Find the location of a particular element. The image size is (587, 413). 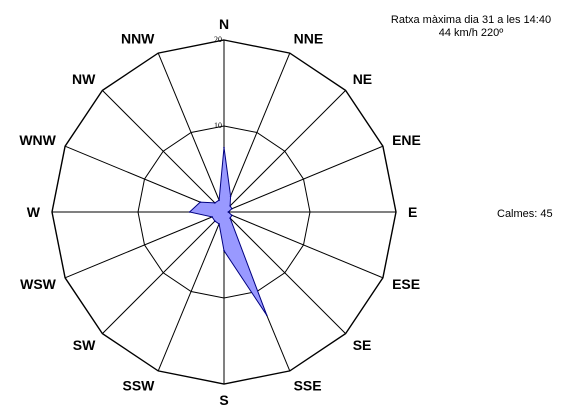

spoke-wsw is located at coordinates (144, 245).